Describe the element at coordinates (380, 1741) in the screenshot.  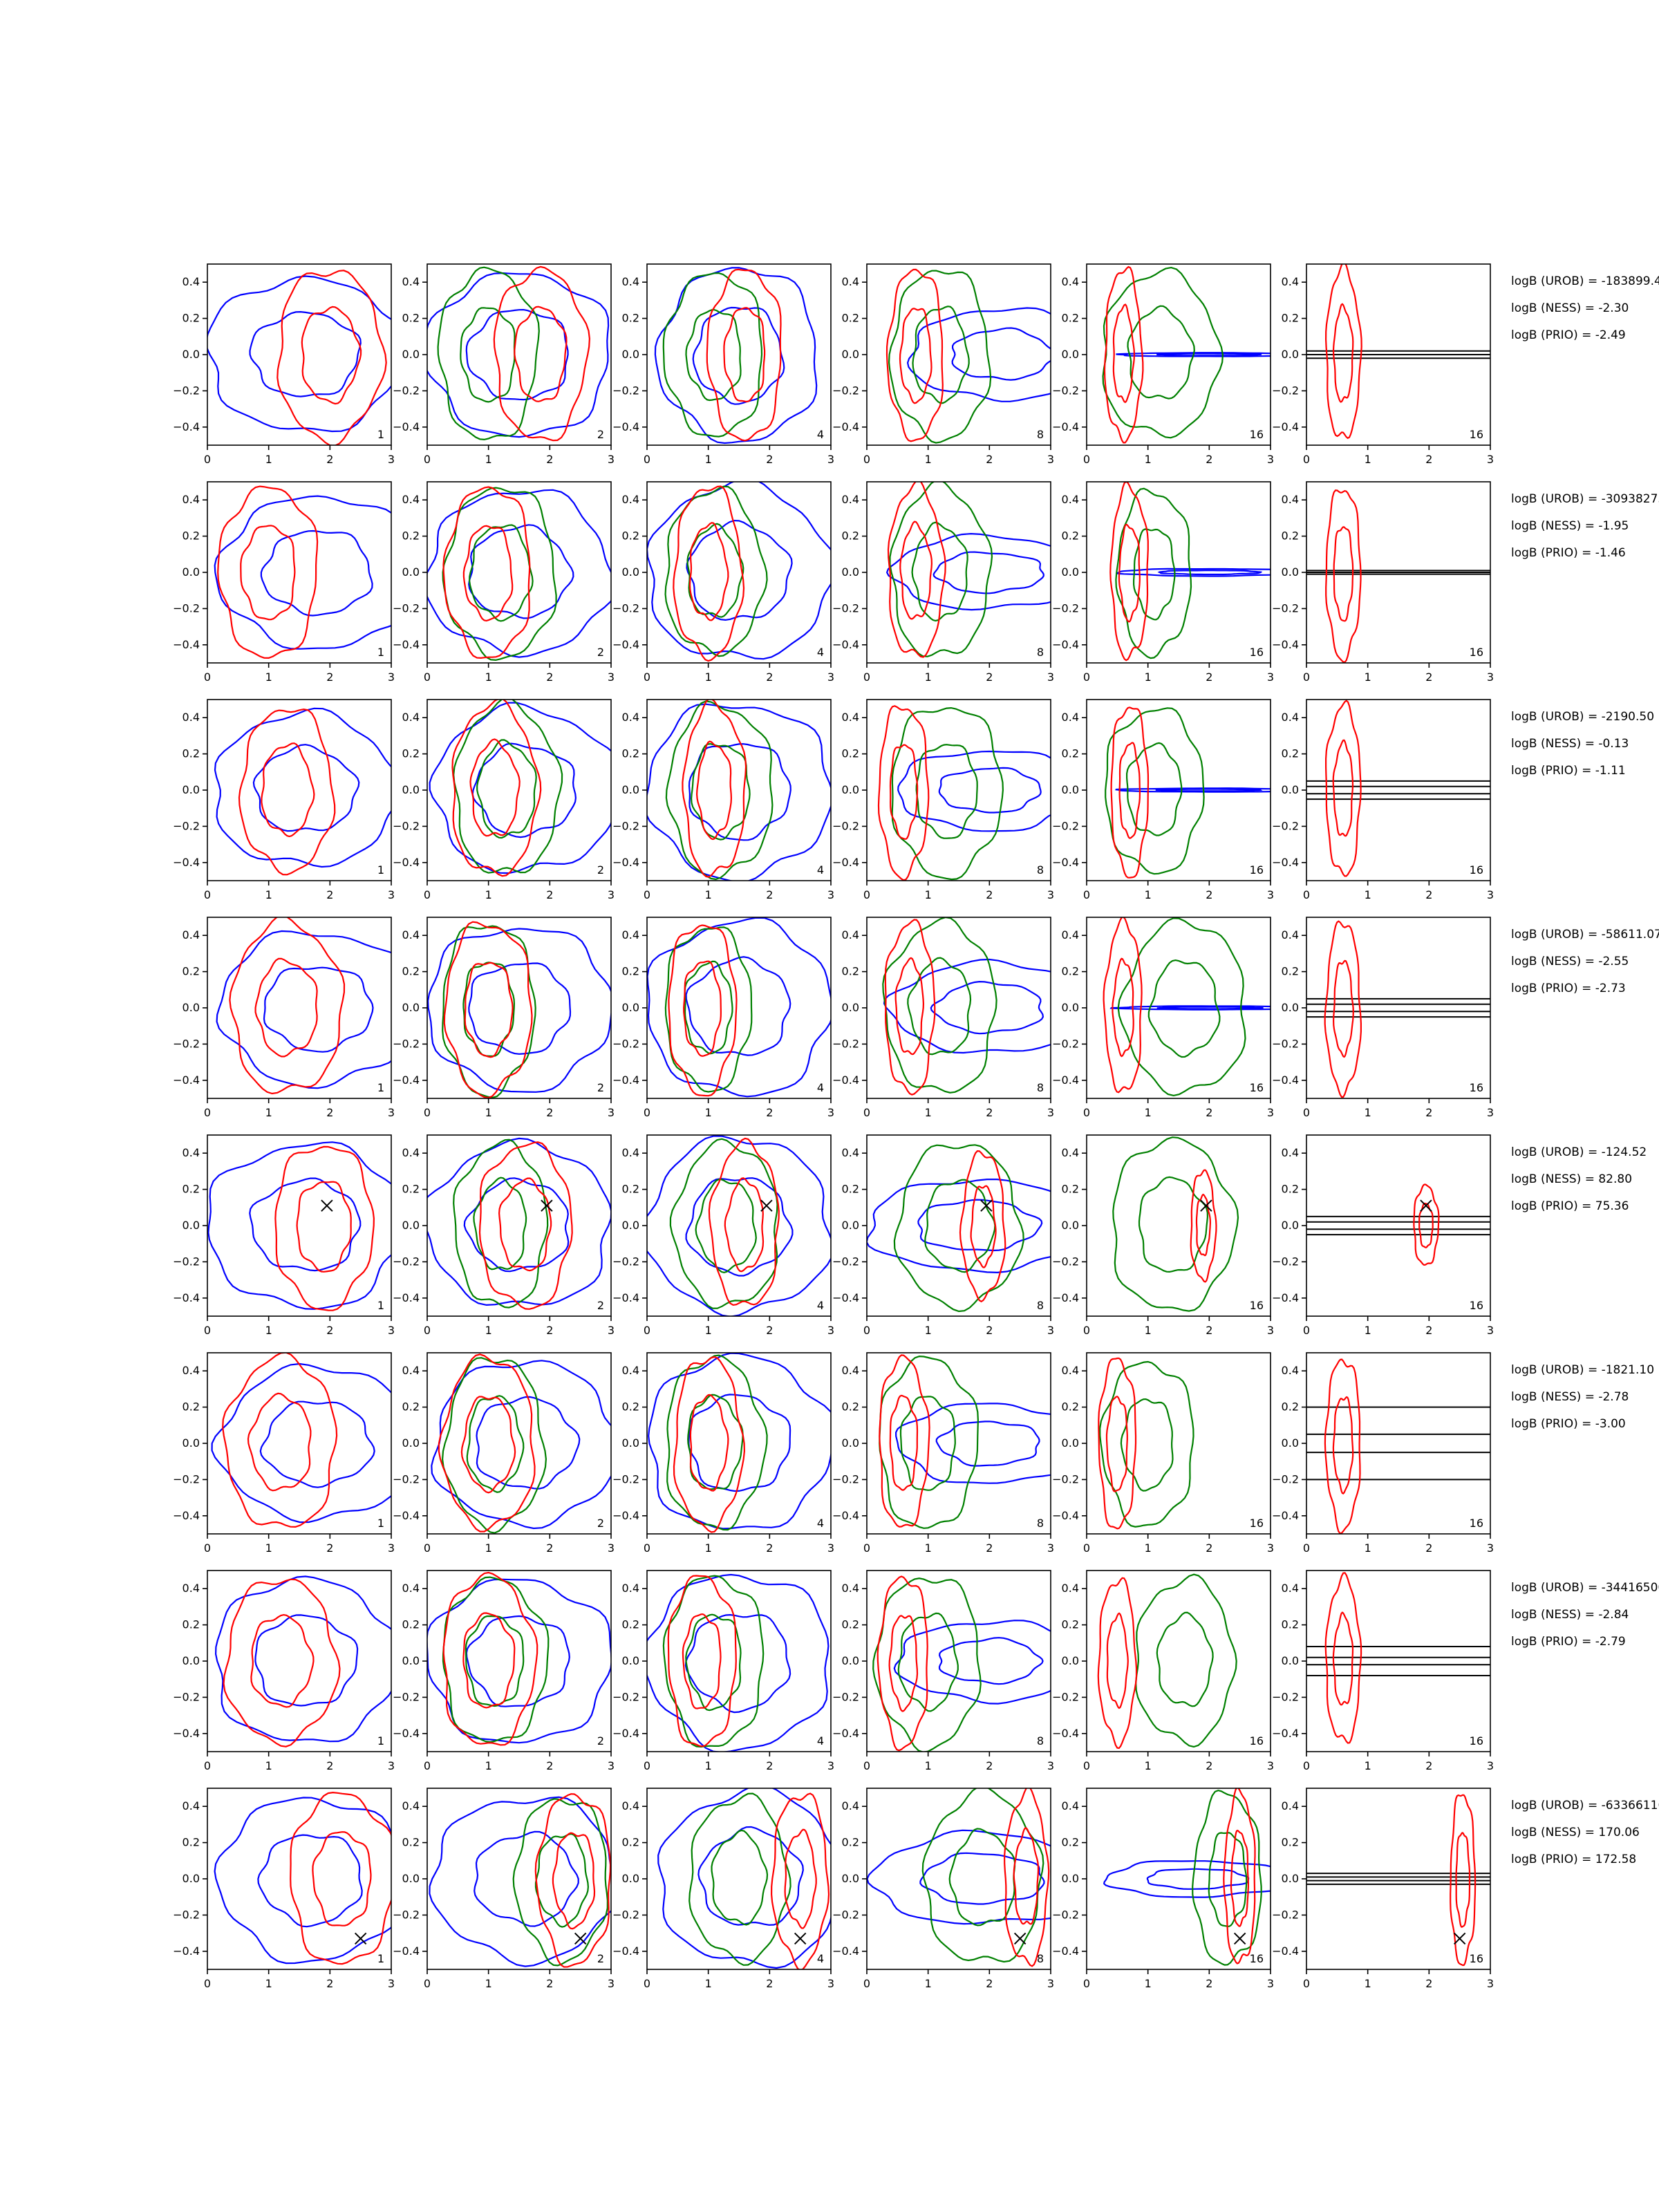
I see `panel-label: 1` at that location.